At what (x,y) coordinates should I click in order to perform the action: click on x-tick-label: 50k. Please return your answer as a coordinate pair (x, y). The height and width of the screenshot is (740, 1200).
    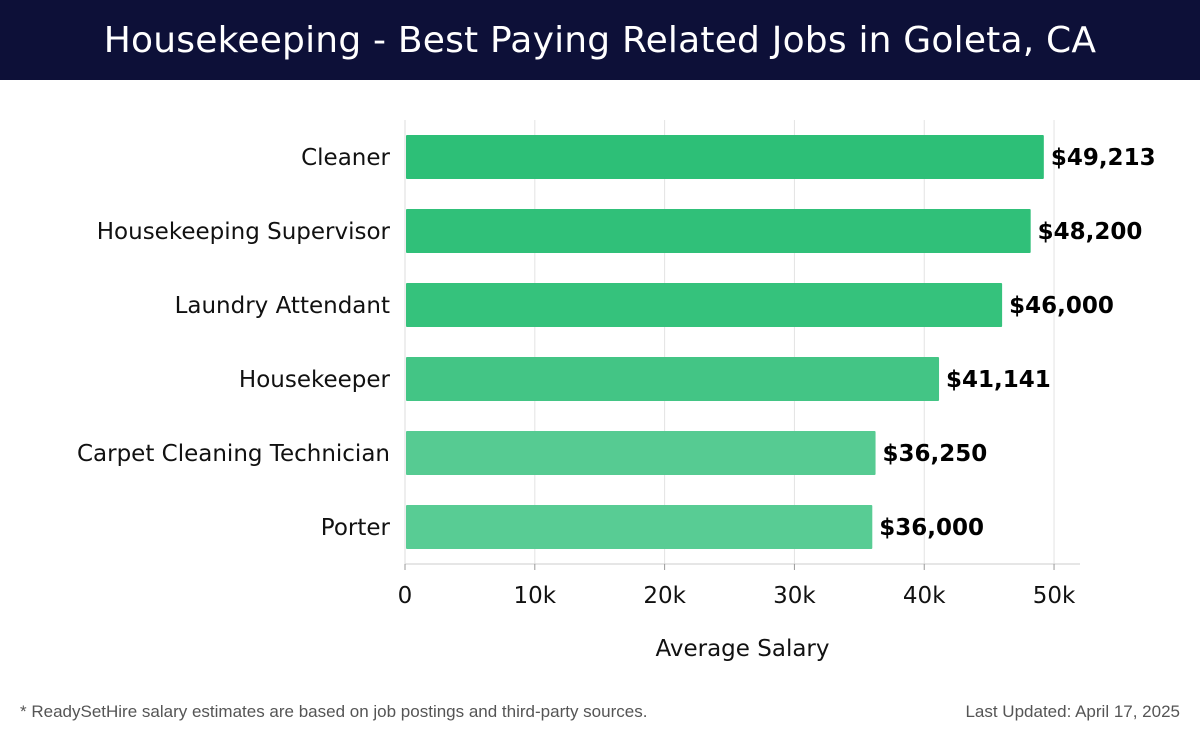
    Looking at the image, I should click on (1054, 596).